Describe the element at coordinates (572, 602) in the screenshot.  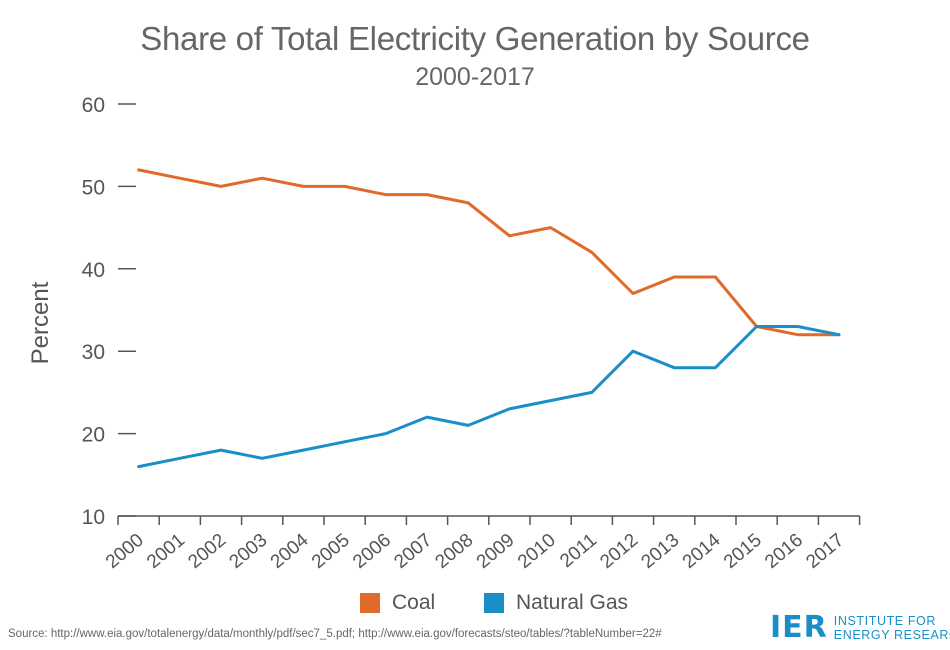
I see `legend-label-natural-gas: Natural Gas` at that location.